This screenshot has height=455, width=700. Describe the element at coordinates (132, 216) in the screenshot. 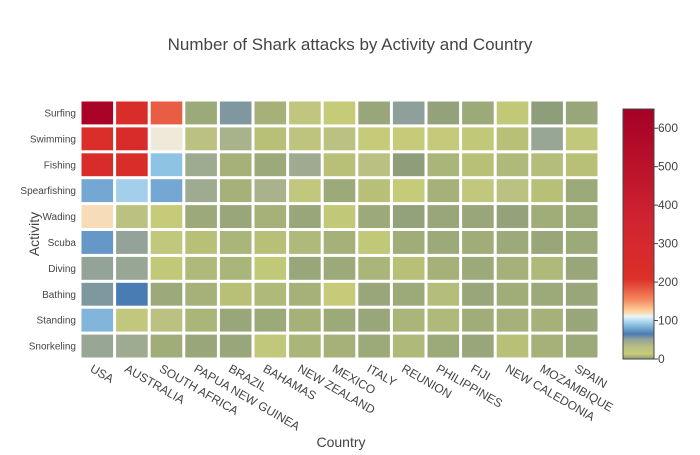

I see `cell-wading-australia` at that location.